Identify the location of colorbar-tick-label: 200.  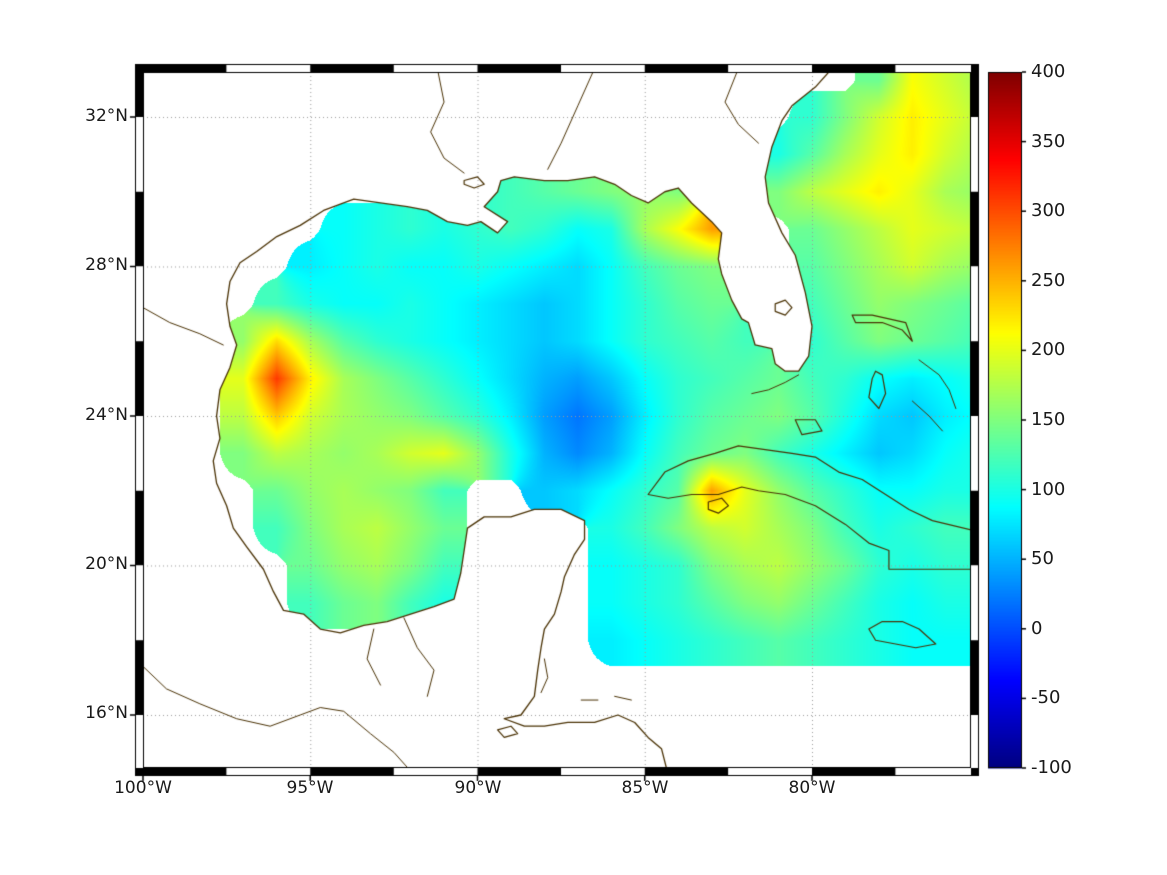
(1048, 349).